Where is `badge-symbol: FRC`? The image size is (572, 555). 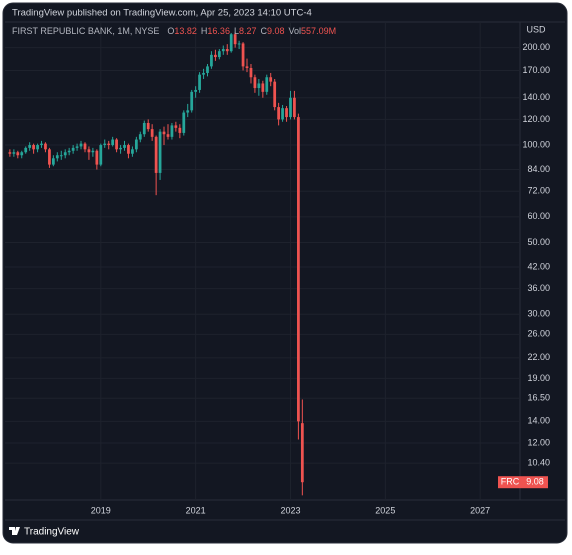
badge-symbol: FRC is located at coordinates (510, 482).